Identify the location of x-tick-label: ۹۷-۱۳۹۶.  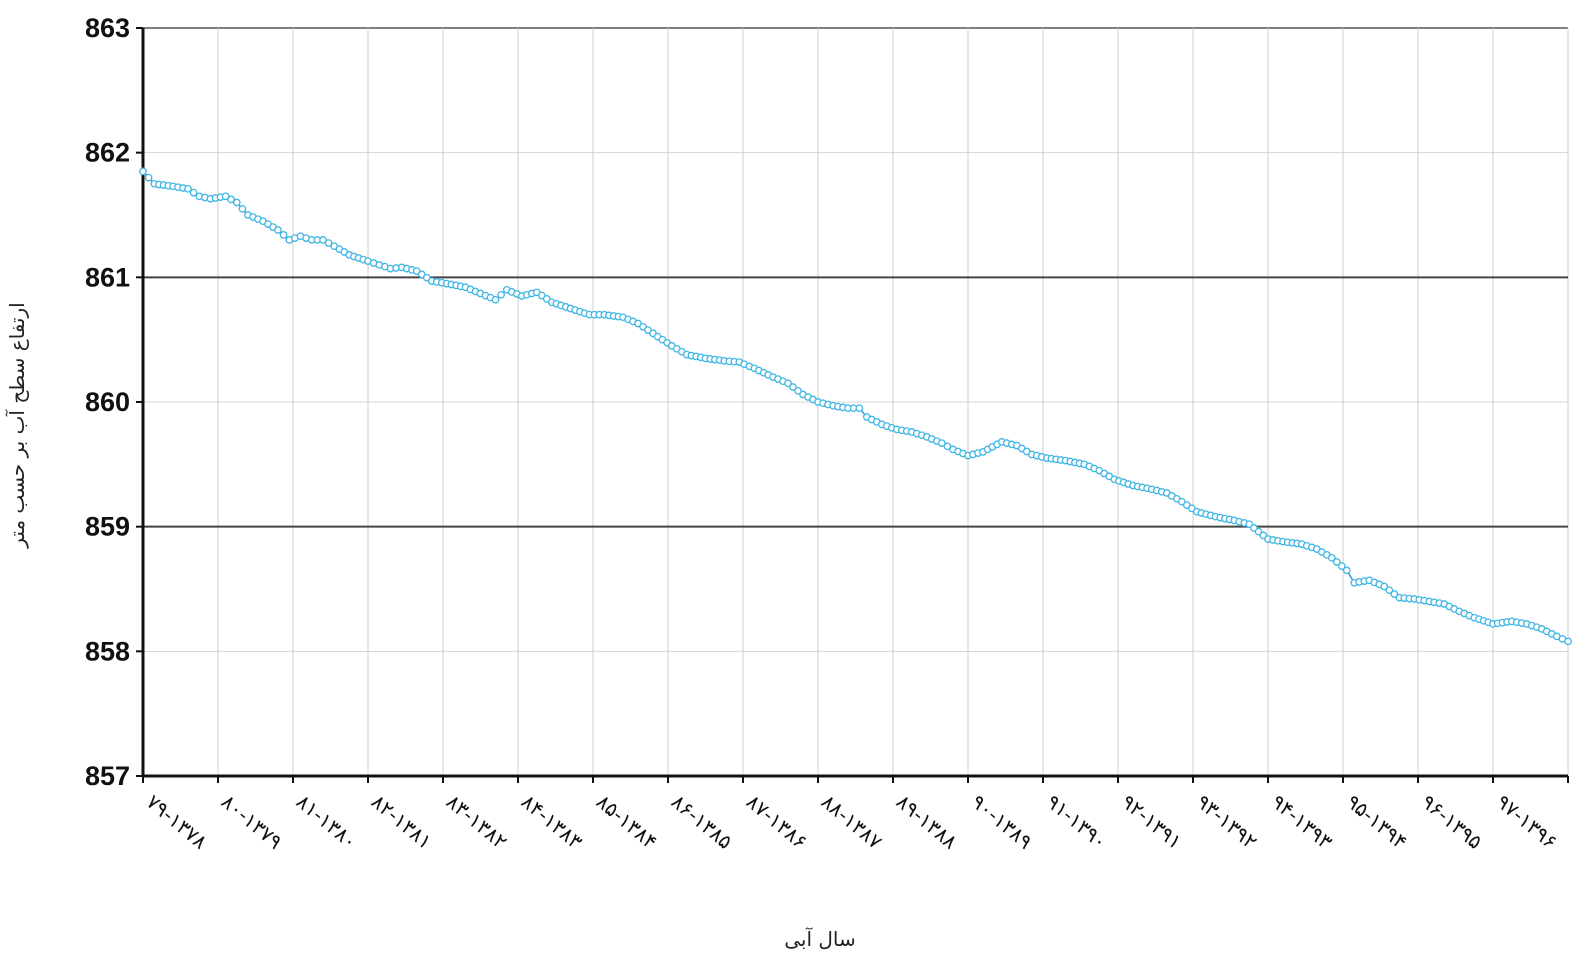
(1527, 821).